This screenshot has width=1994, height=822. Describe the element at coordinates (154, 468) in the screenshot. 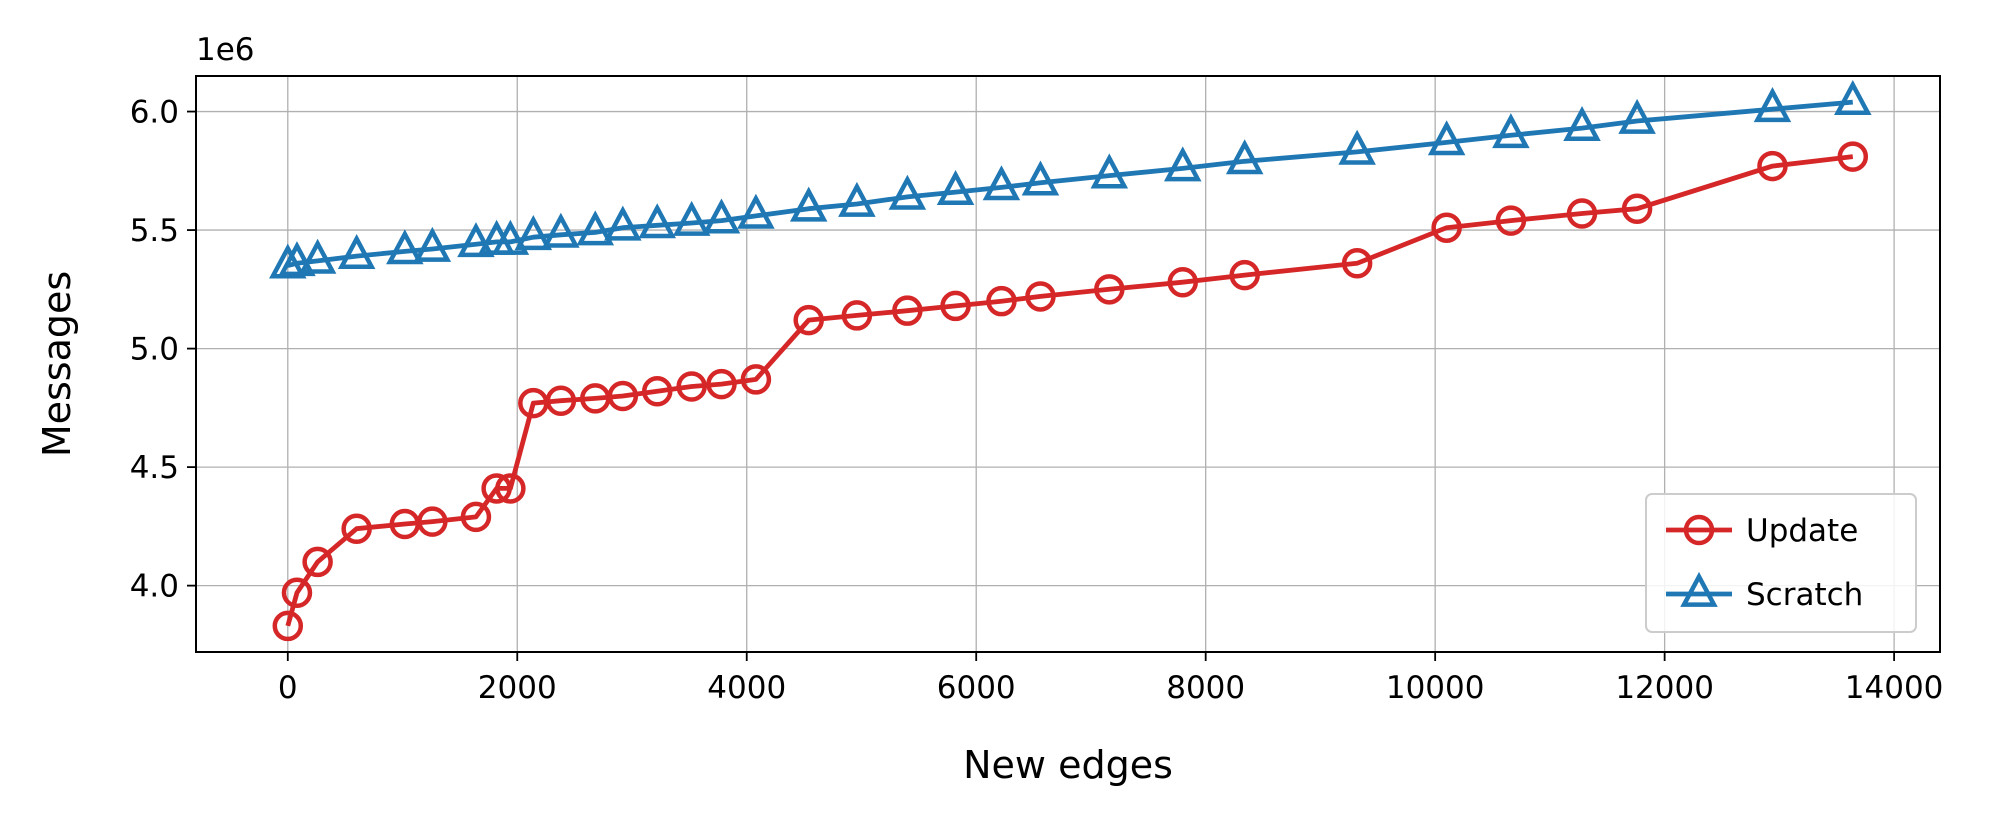

I see `y-tick-label: 4.5` at that location.